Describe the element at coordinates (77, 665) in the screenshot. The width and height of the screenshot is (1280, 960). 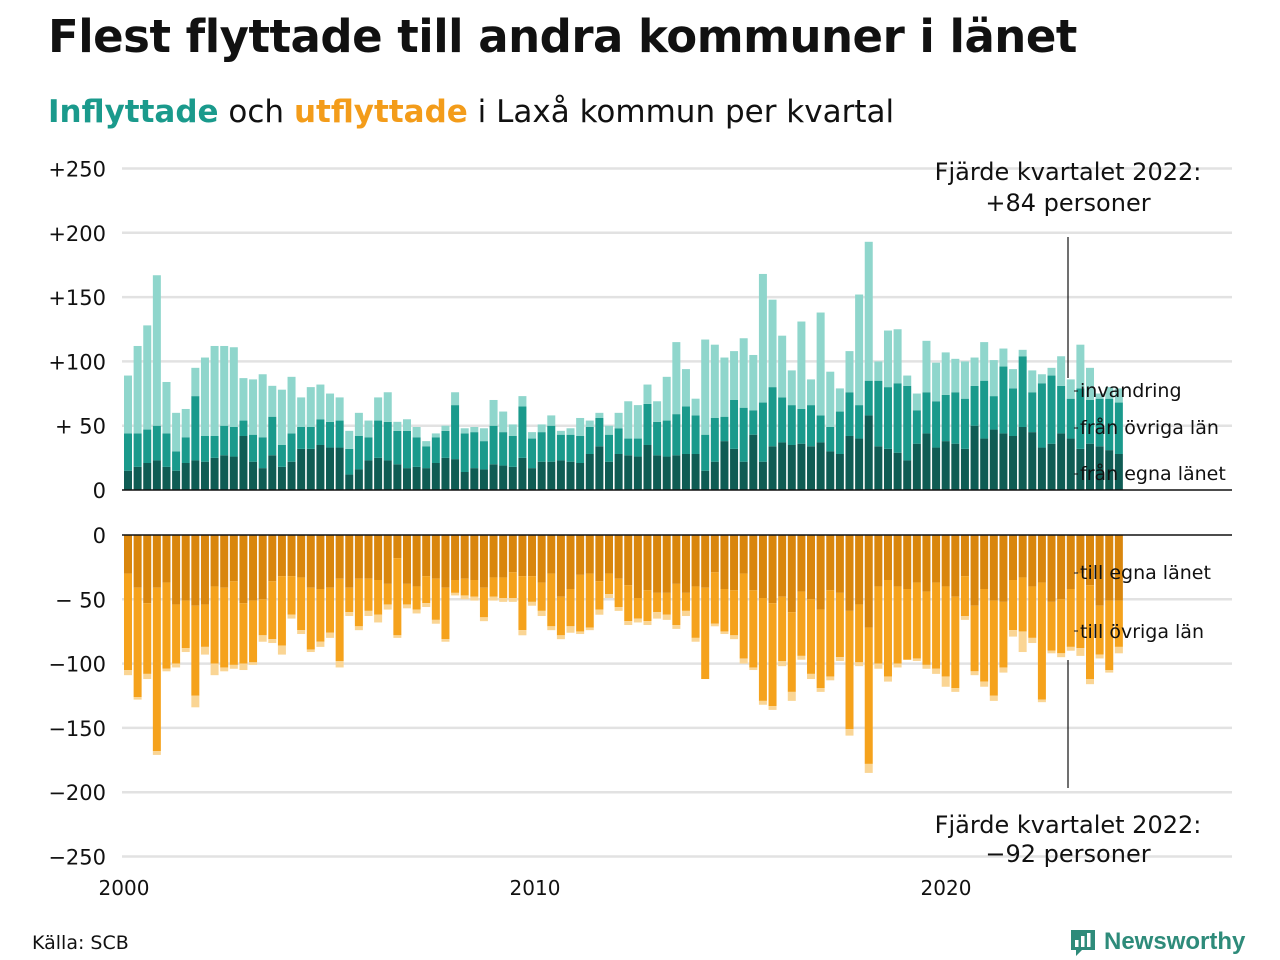
I see `y-tick-label: −100` at that location.